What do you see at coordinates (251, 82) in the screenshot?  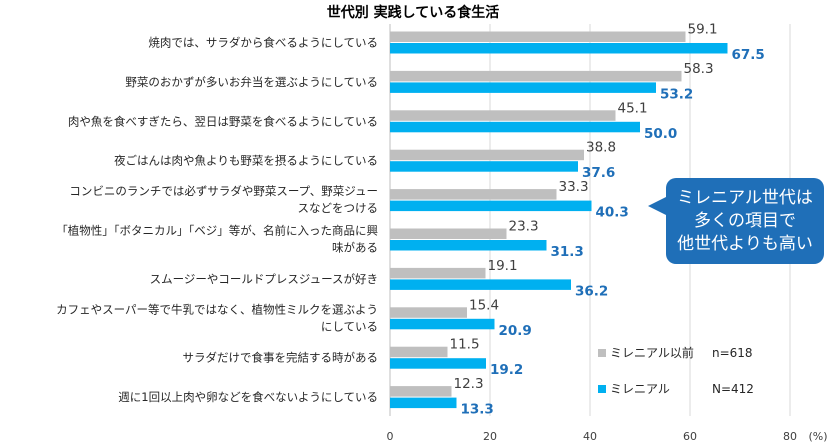 I see `category-label: 野菜のおかずが多いお弁当を選ぶようにしている` at bounding box center [251, 82].